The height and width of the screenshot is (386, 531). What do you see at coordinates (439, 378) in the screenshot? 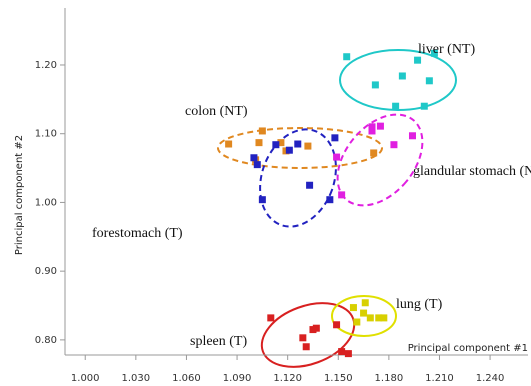
I see `x-tick-label: 1.210` at bounding box center [439, 378].